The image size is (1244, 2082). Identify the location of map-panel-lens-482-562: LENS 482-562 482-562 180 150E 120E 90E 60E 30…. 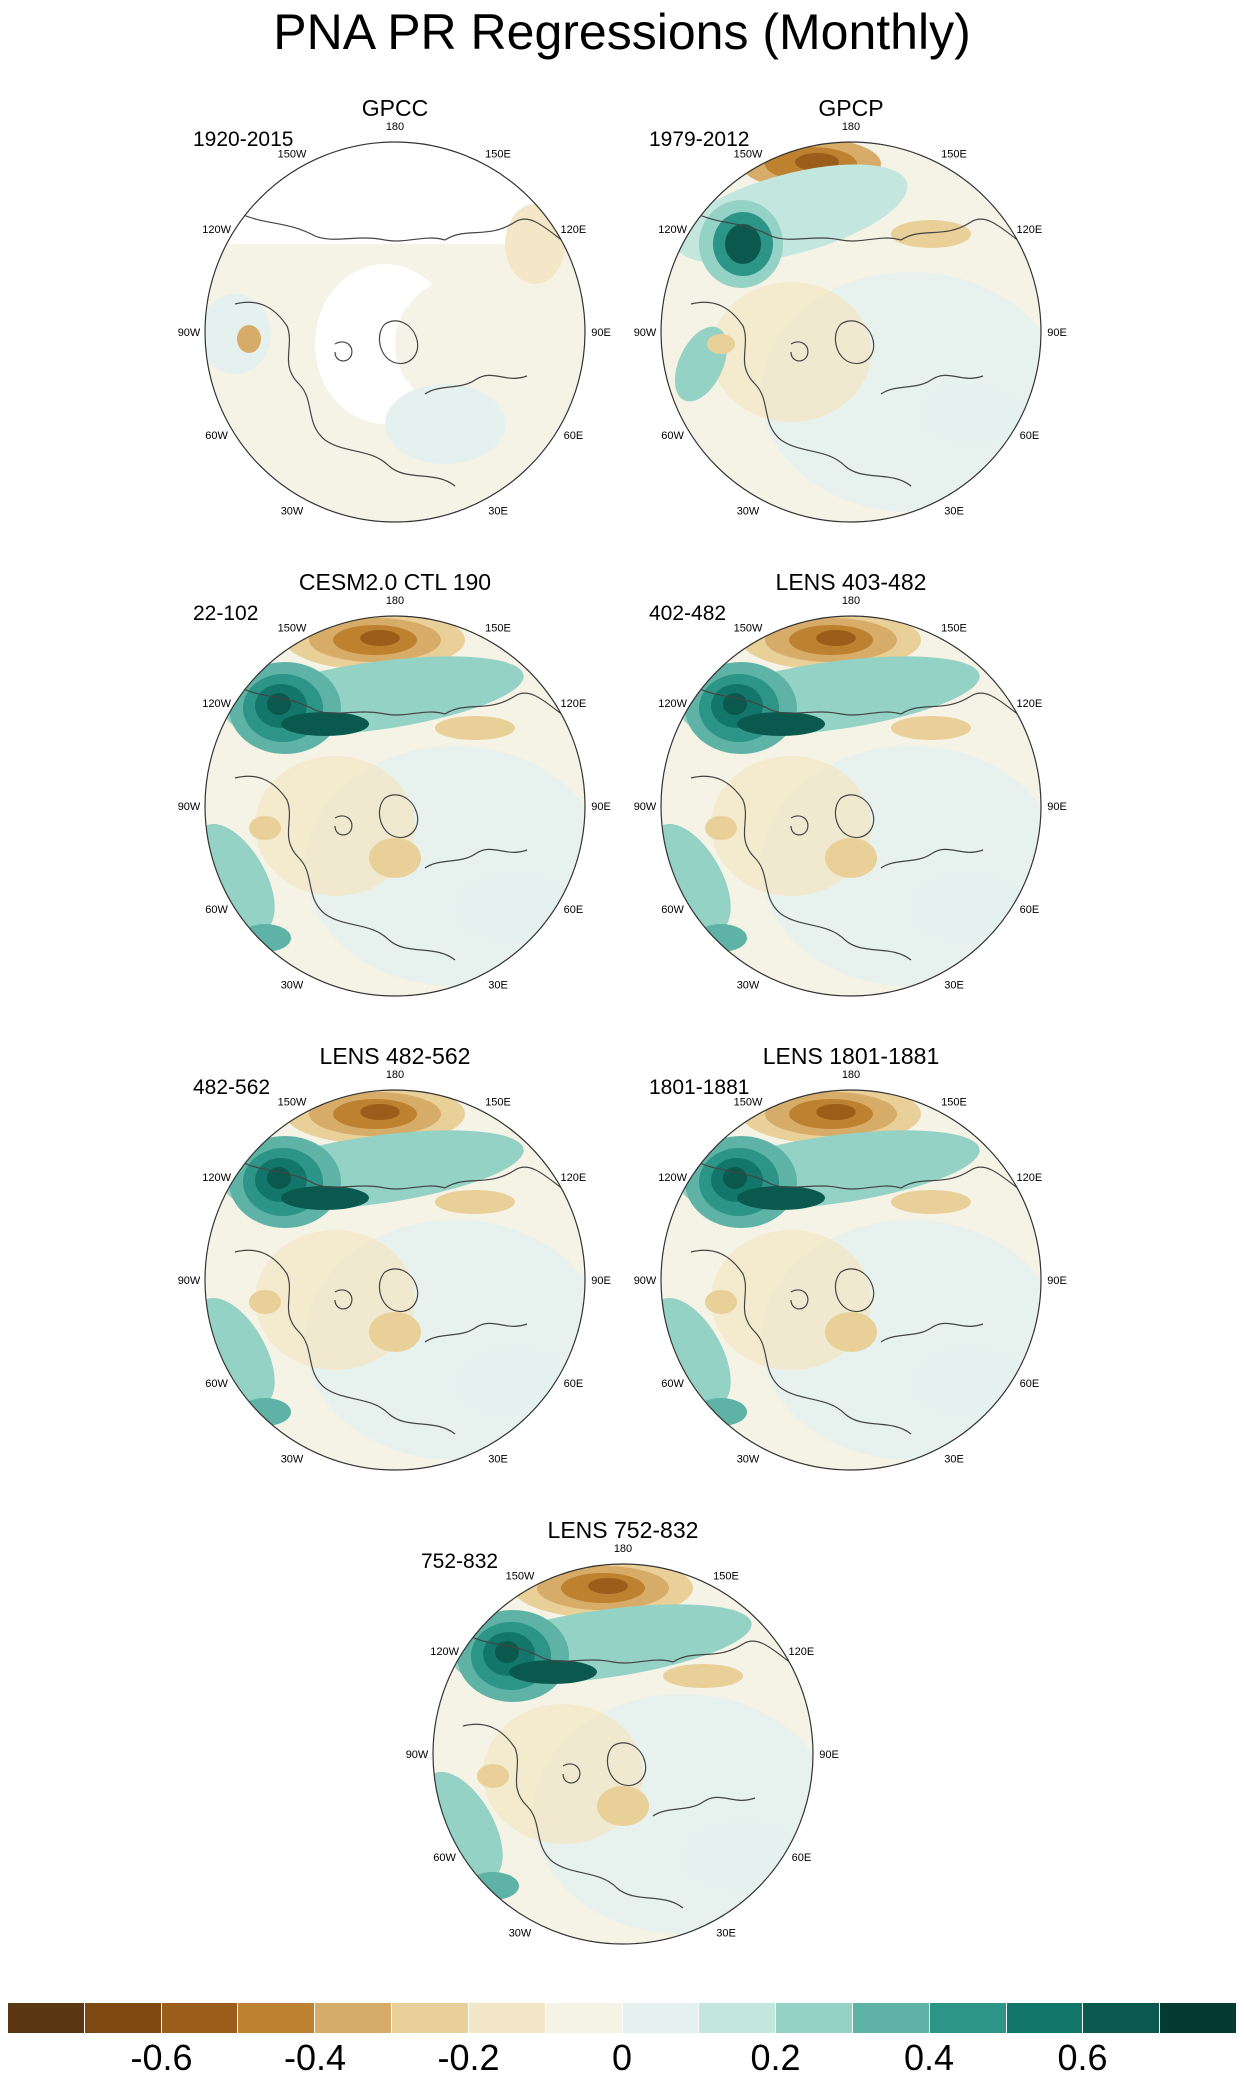
(395, 1262).